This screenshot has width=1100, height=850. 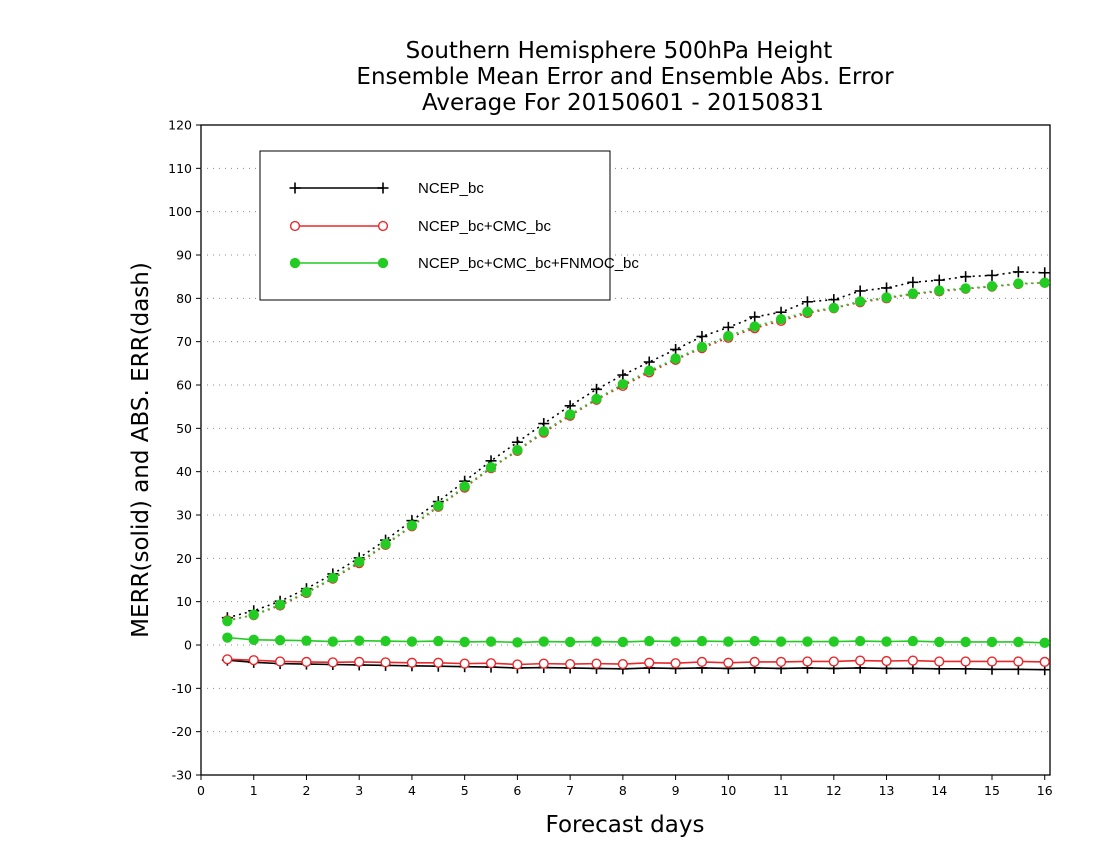 I want to click on x-tick-label: 0, so click(x=201, y=790).